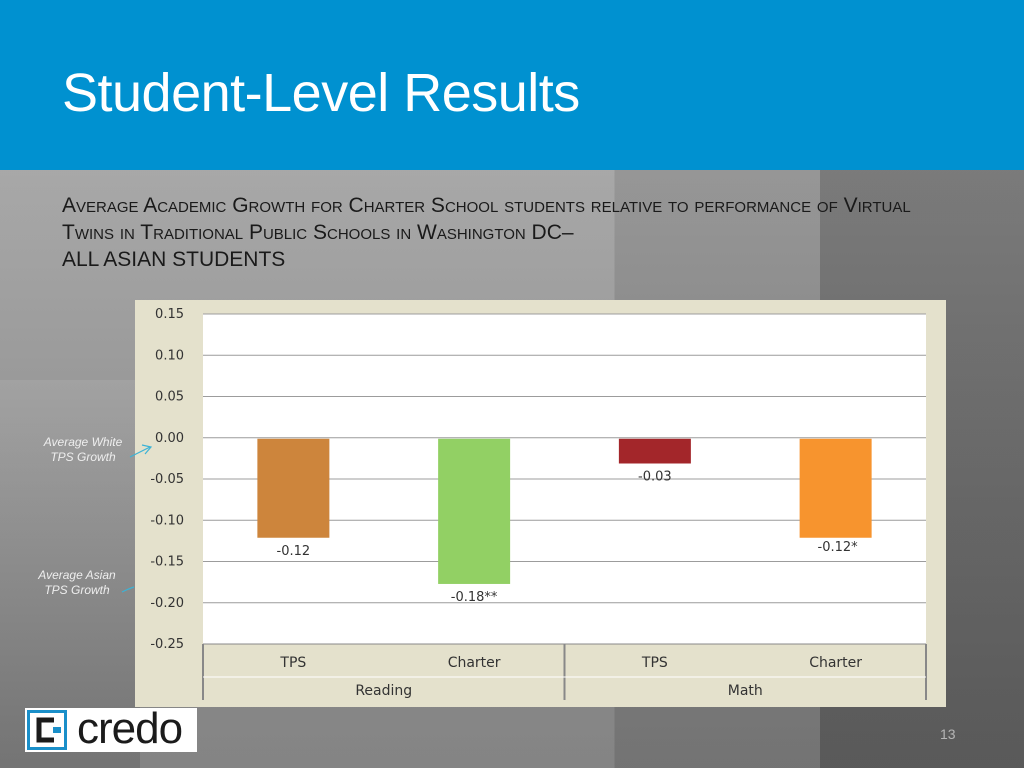 Image resolution: width=1024 pixels, height=768 pixels. What do you see at coordinates (167, 520) in the screenshot?
I see `y-tick-label: -0.10` at bounding box center [167, 520].